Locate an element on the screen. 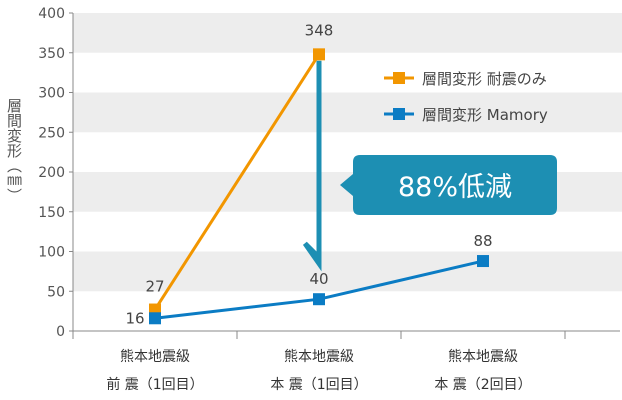 This screenshot has width=622, height=400. reduction-arrow is located at coordinates (312, 166).